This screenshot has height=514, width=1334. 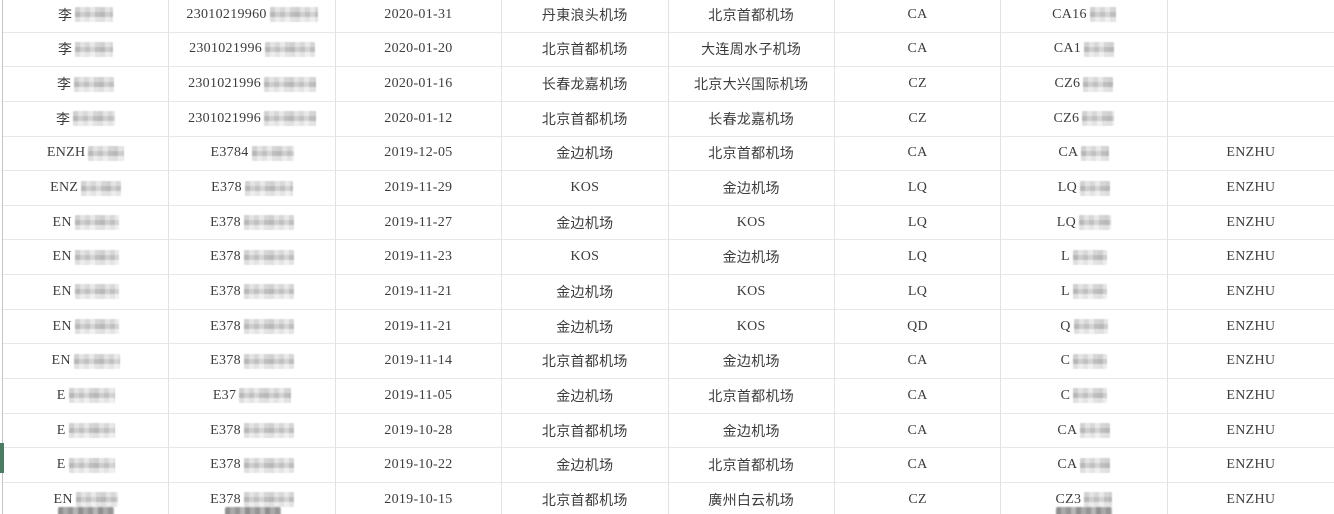 What do you see at coordinates (752, 498) in the screenshot?
I see `cell-arrival-airport: 廣州白云机场` at bounding box center [752, 498].